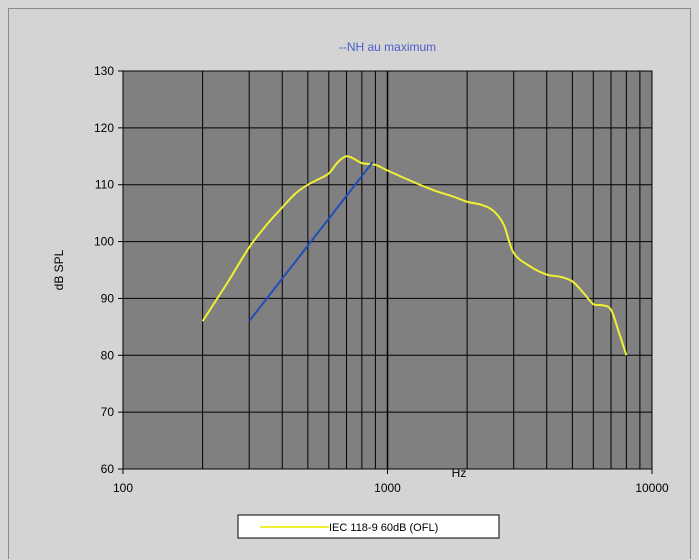 The image size is (699, 560). What do you see at coordinates (104, 128) in the screenshot?
I see `y-tick-label: 120` at bounding box center [104, 128].